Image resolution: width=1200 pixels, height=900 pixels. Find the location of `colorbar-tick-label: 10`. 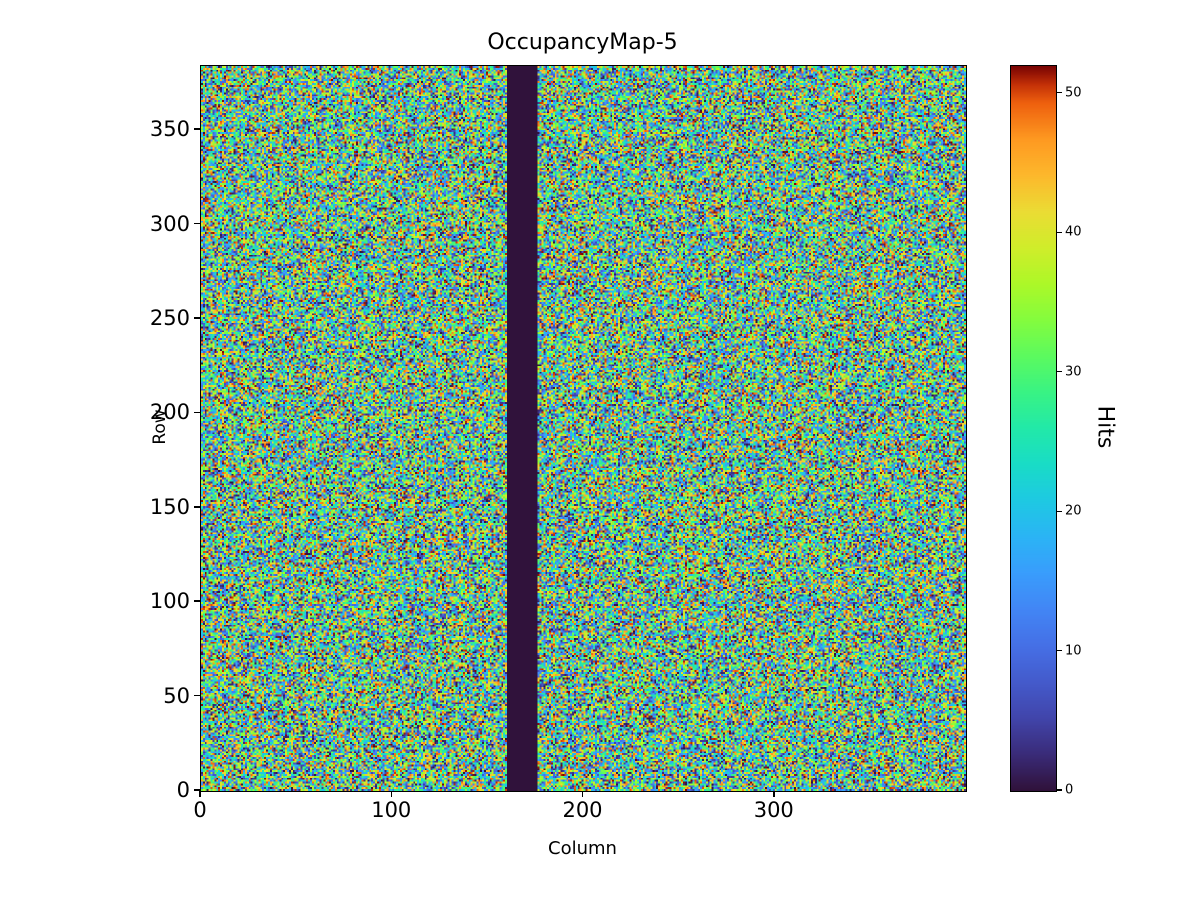

colorbar-tick-label: 10 is located at coordinates (1073, 651).